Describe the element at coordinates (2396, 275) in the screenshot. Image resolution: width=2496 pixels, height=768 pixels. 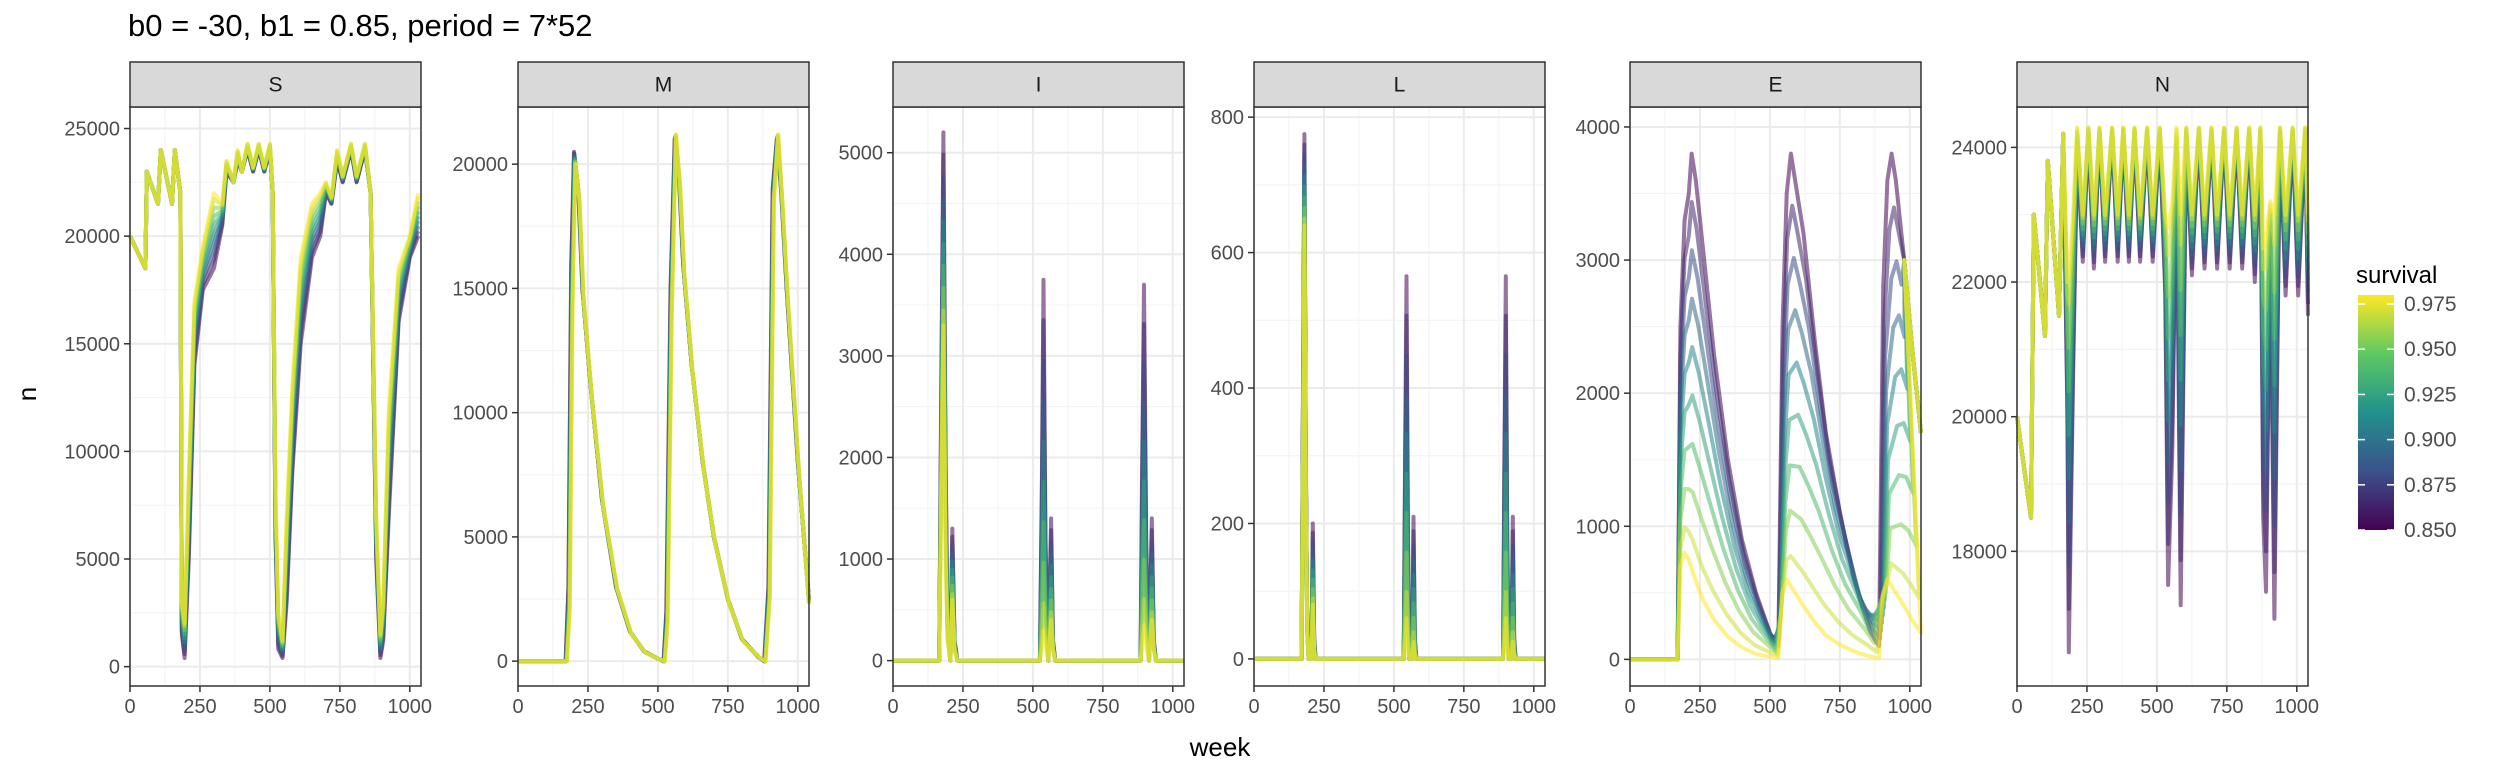
I see `legend-title: survival` at that location.